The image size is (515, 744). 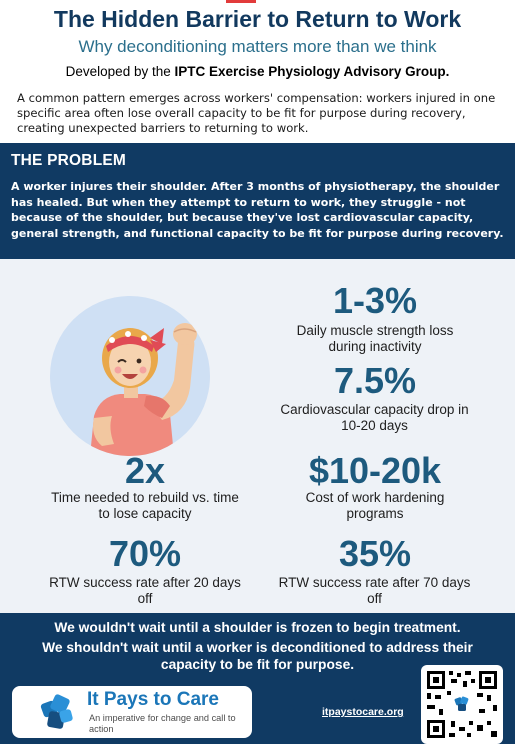 I want to click on qr-code-icon, so click(x=462, y=704).